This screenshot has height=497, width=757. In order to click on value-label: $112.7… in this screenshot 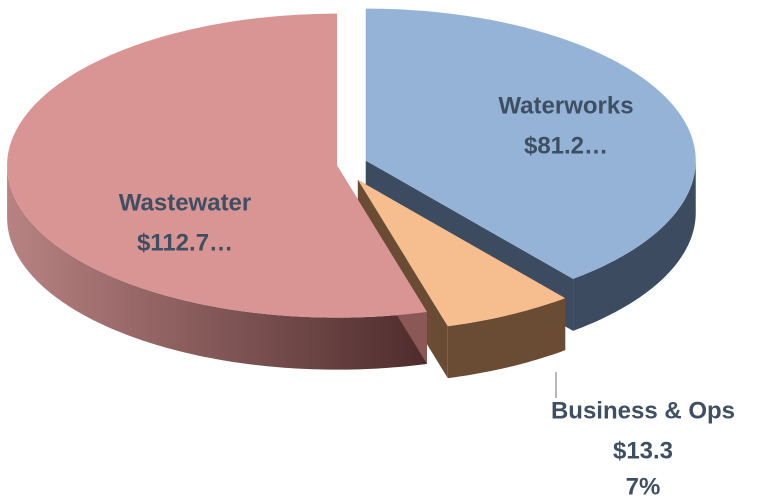, I will do `click(185, 242)`.